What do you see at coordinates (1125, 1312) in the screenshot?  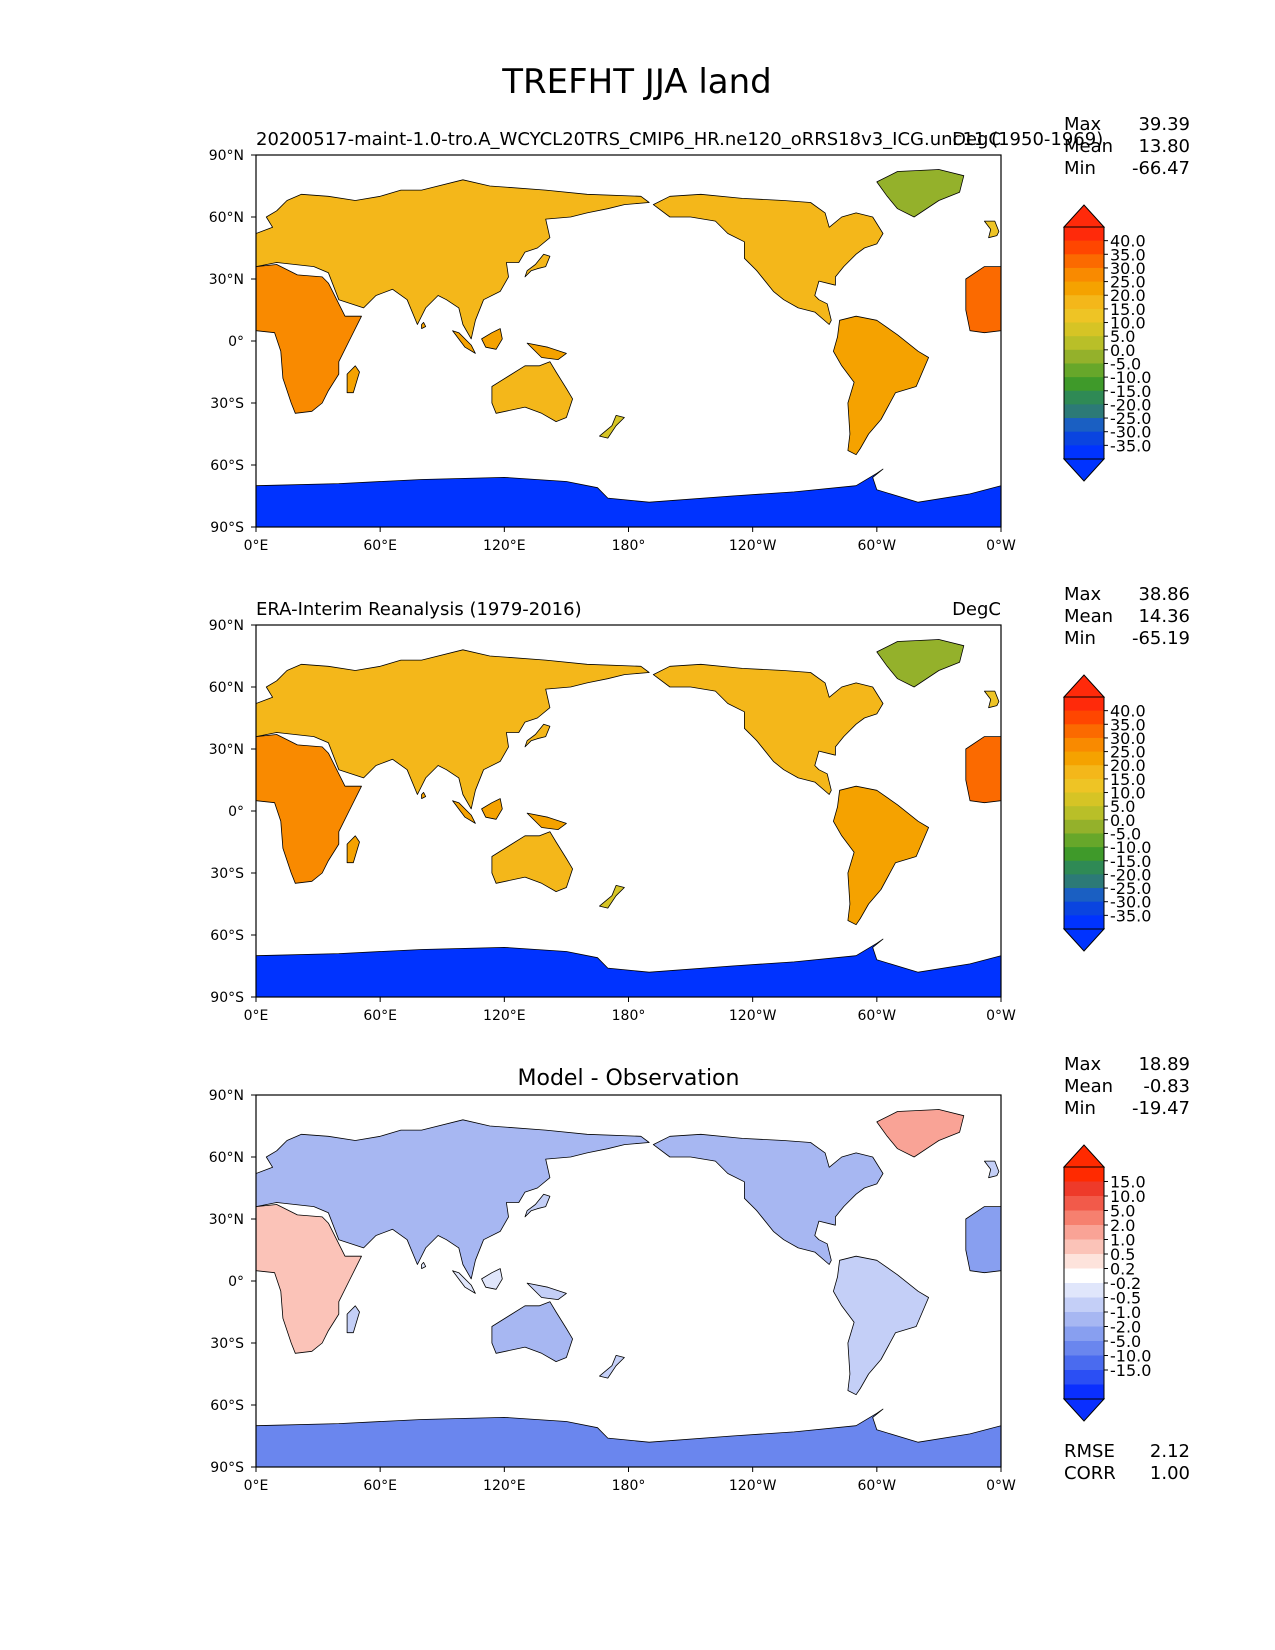 I see `colorbar-label: -1.0` at bounding box center [1125, 1312].